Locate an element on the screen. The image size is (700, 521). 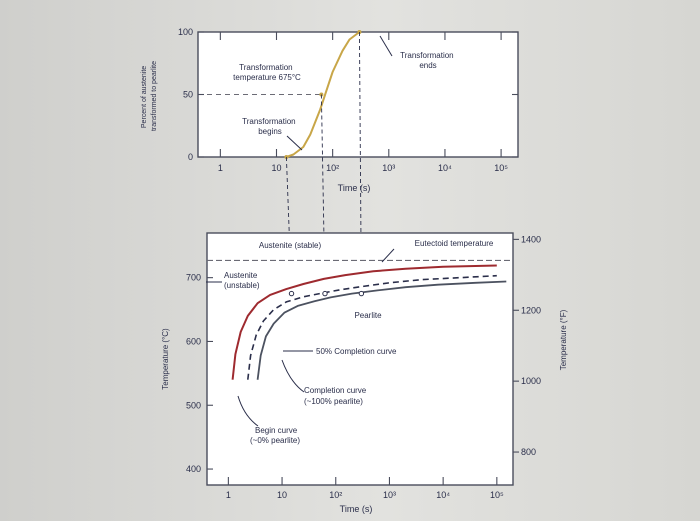
top-y-tick-label: 0 is located at coordinates (190, 157).